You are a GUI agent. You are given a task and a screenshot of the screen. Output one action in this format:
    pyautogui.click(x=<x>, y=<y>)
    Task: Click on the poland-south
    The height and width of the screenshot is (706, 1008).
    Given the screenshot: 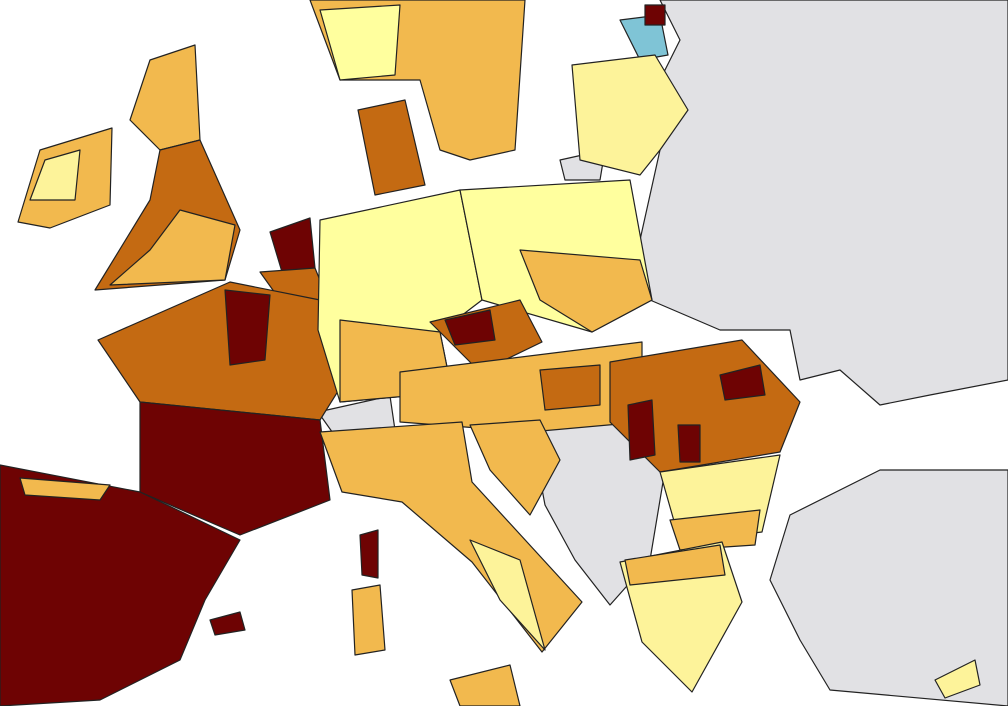 What is the action you would take?
    pyautogui.click(x=586, y=291)
    